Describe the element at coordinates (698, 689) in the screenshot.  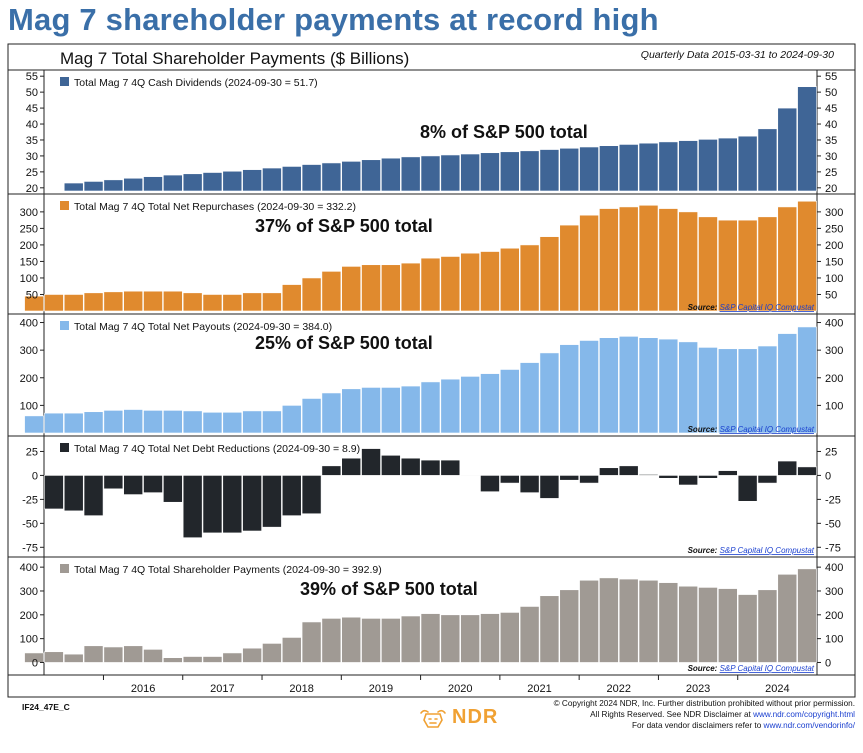
I see `x-tick-label: 2023` at that location.